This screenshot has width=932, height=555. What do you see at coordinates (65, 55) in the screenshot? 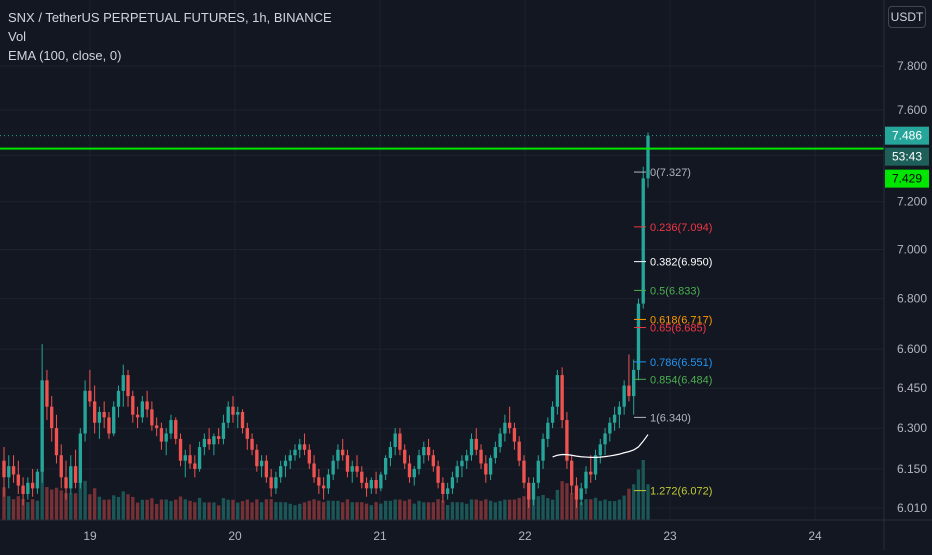
I see `ema-indicator-label: EMA (100, close, 0)` at bounding box center [65, 55].